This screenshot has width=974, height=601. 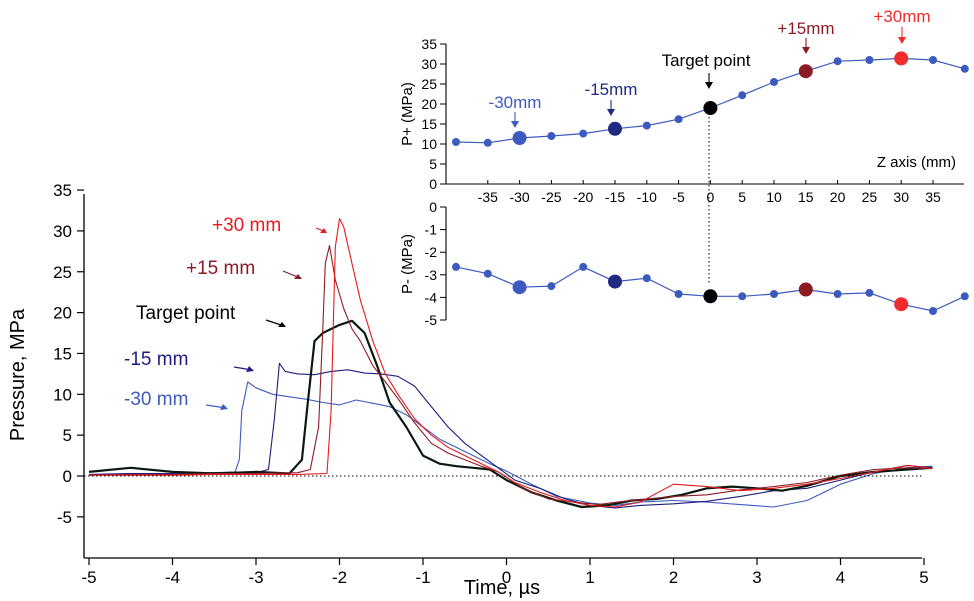 What do you see at coordinates (706, 60) in the screenshot?
I see `inset-label-target: Target point` at bounding box center [706, 60].